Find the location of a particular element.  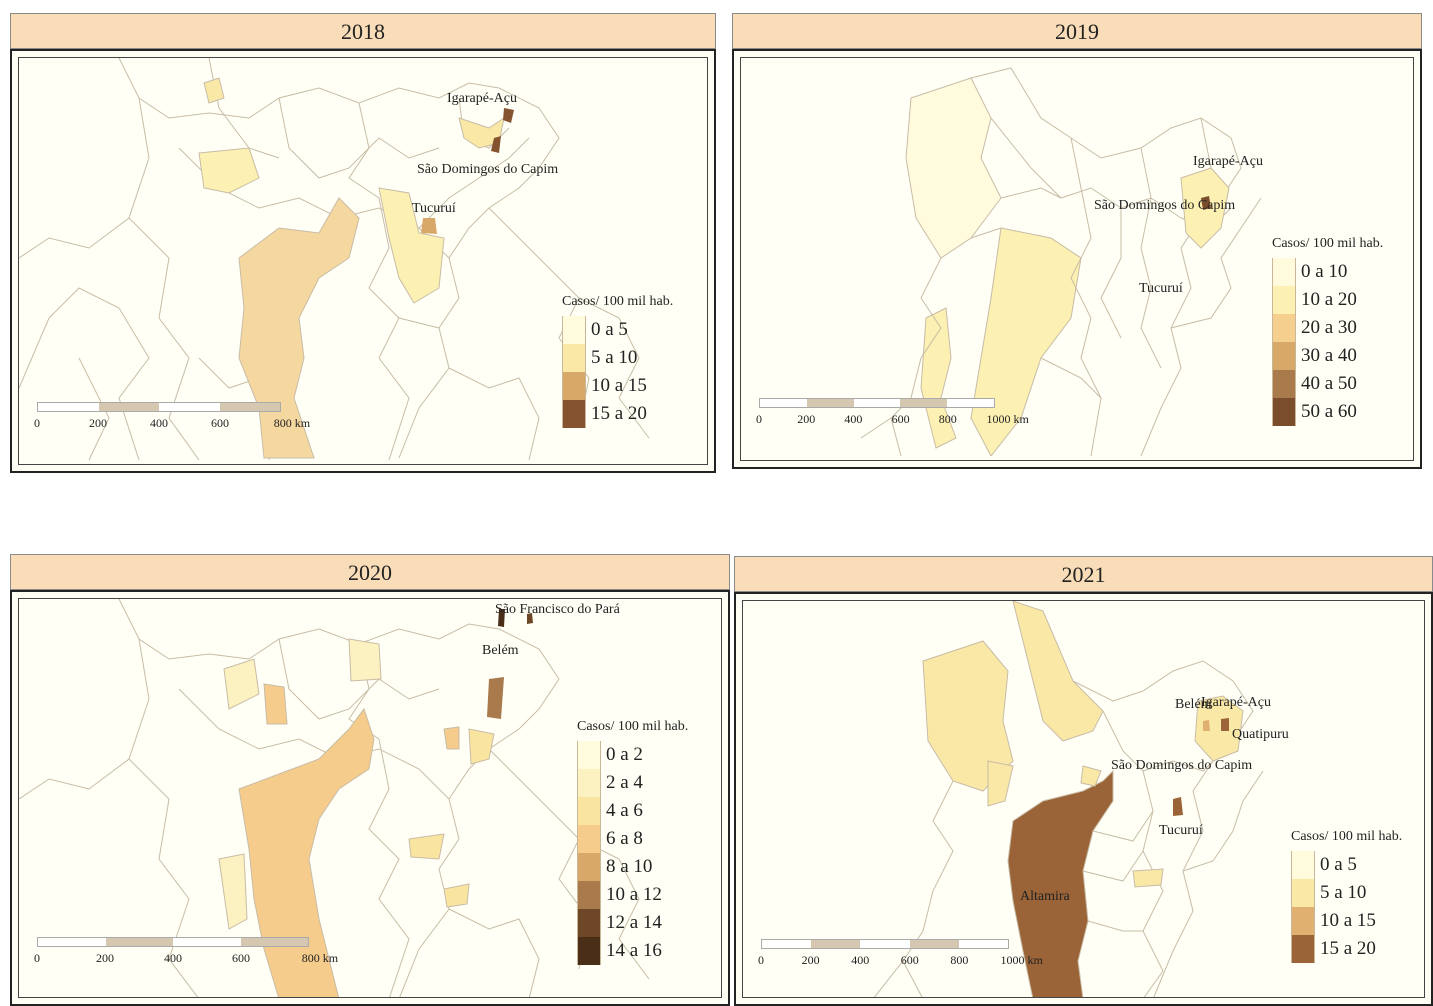

legend-class-row: 0 a 5 is located at coordinates (1346, 865).